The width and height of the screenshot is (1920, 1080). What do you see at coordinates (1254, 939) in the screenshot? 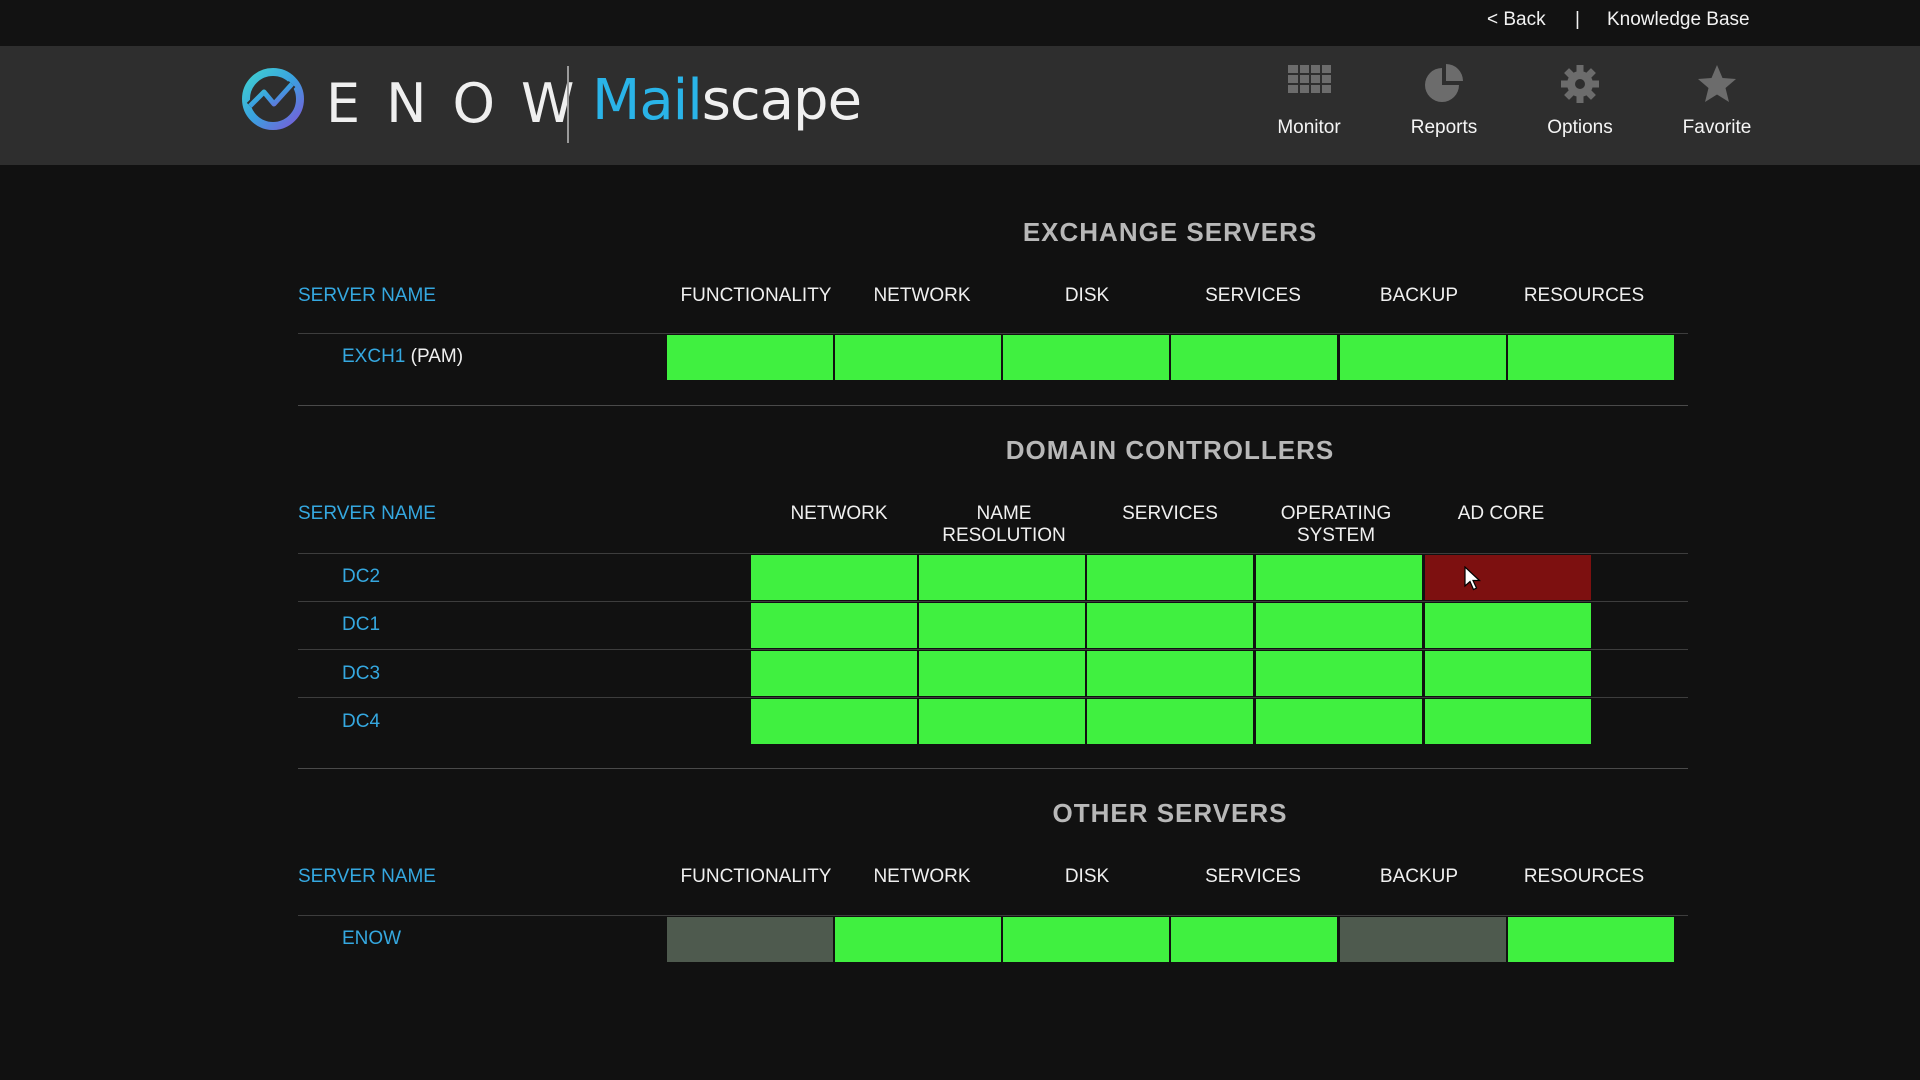
I see `enow-services-status` at bounding box center [1254, 939].